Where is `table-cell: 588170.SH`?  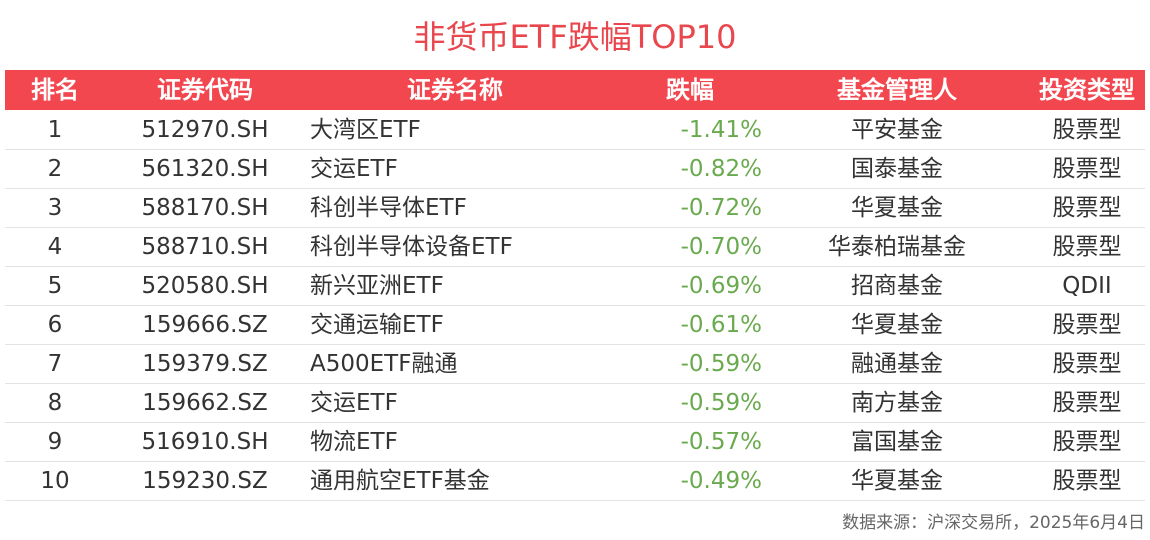 table-cell: 588170.SH is located at coordinates (205, 208).